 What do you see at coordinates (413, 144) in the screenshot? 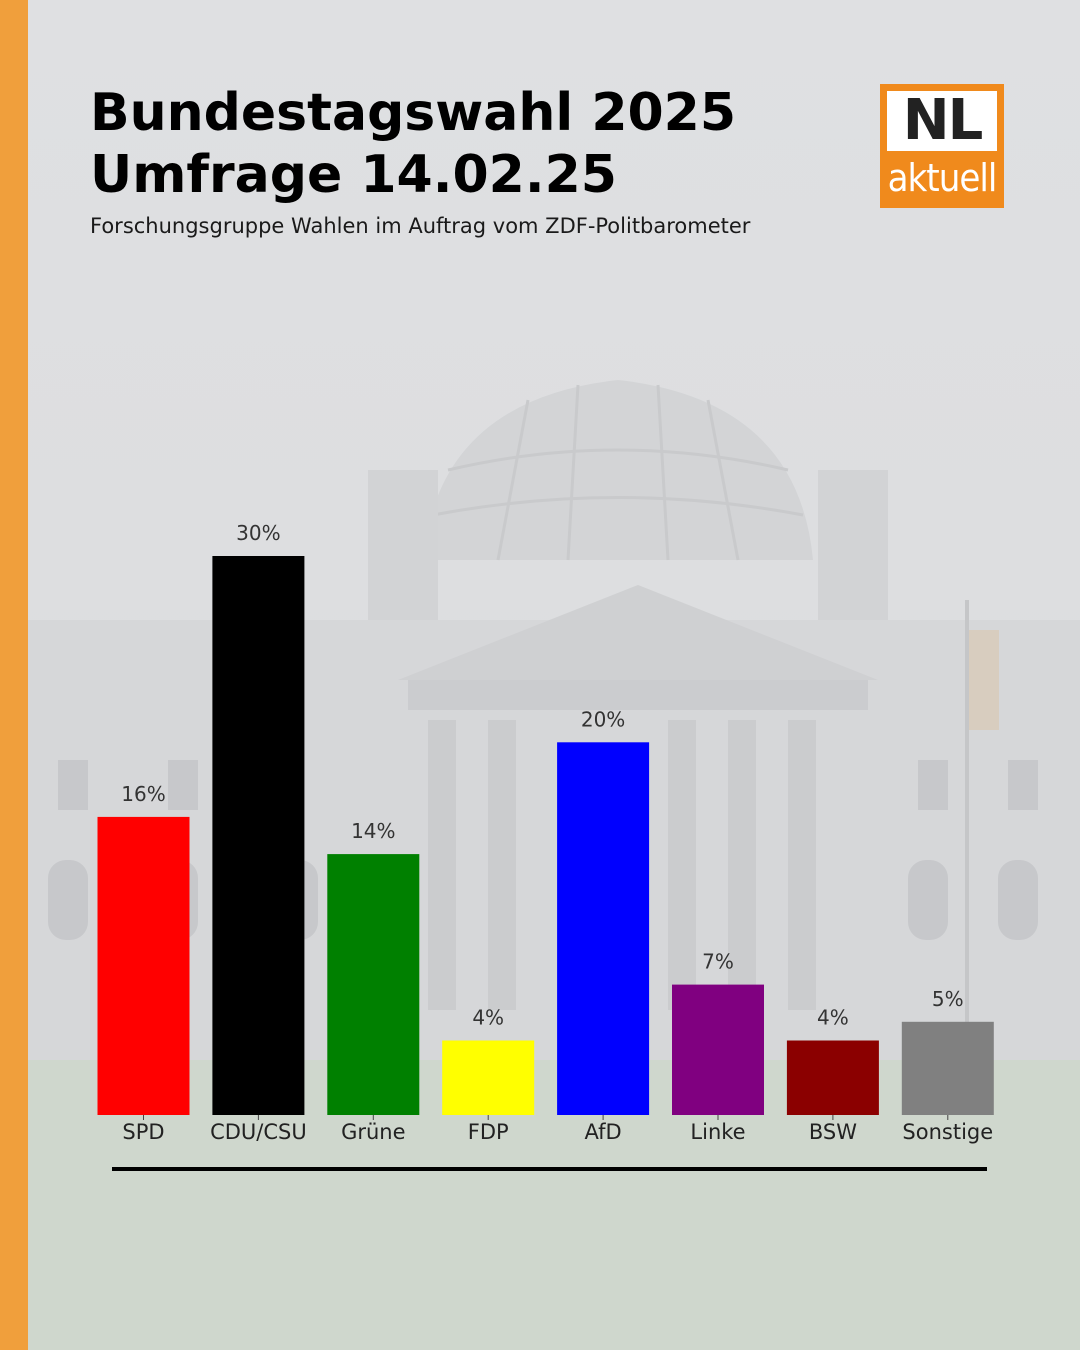
I see `page-title: Bundestagswahl 2025 Umfrage 14.02.25` at bounding box center [413, 144].